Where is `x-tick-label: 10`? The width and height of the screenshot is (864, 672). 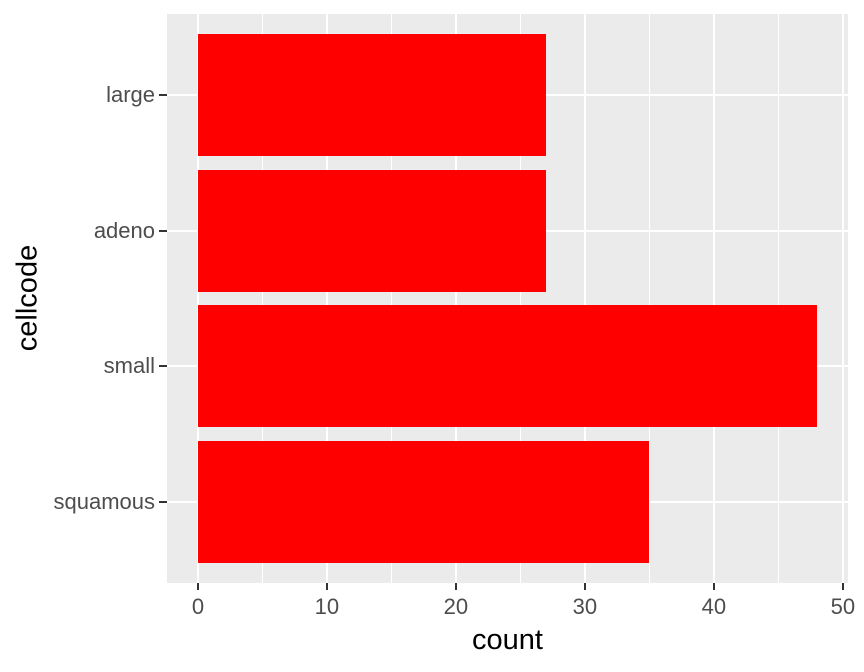 x-tick-label: 10 is located at coordinates (327, 606).